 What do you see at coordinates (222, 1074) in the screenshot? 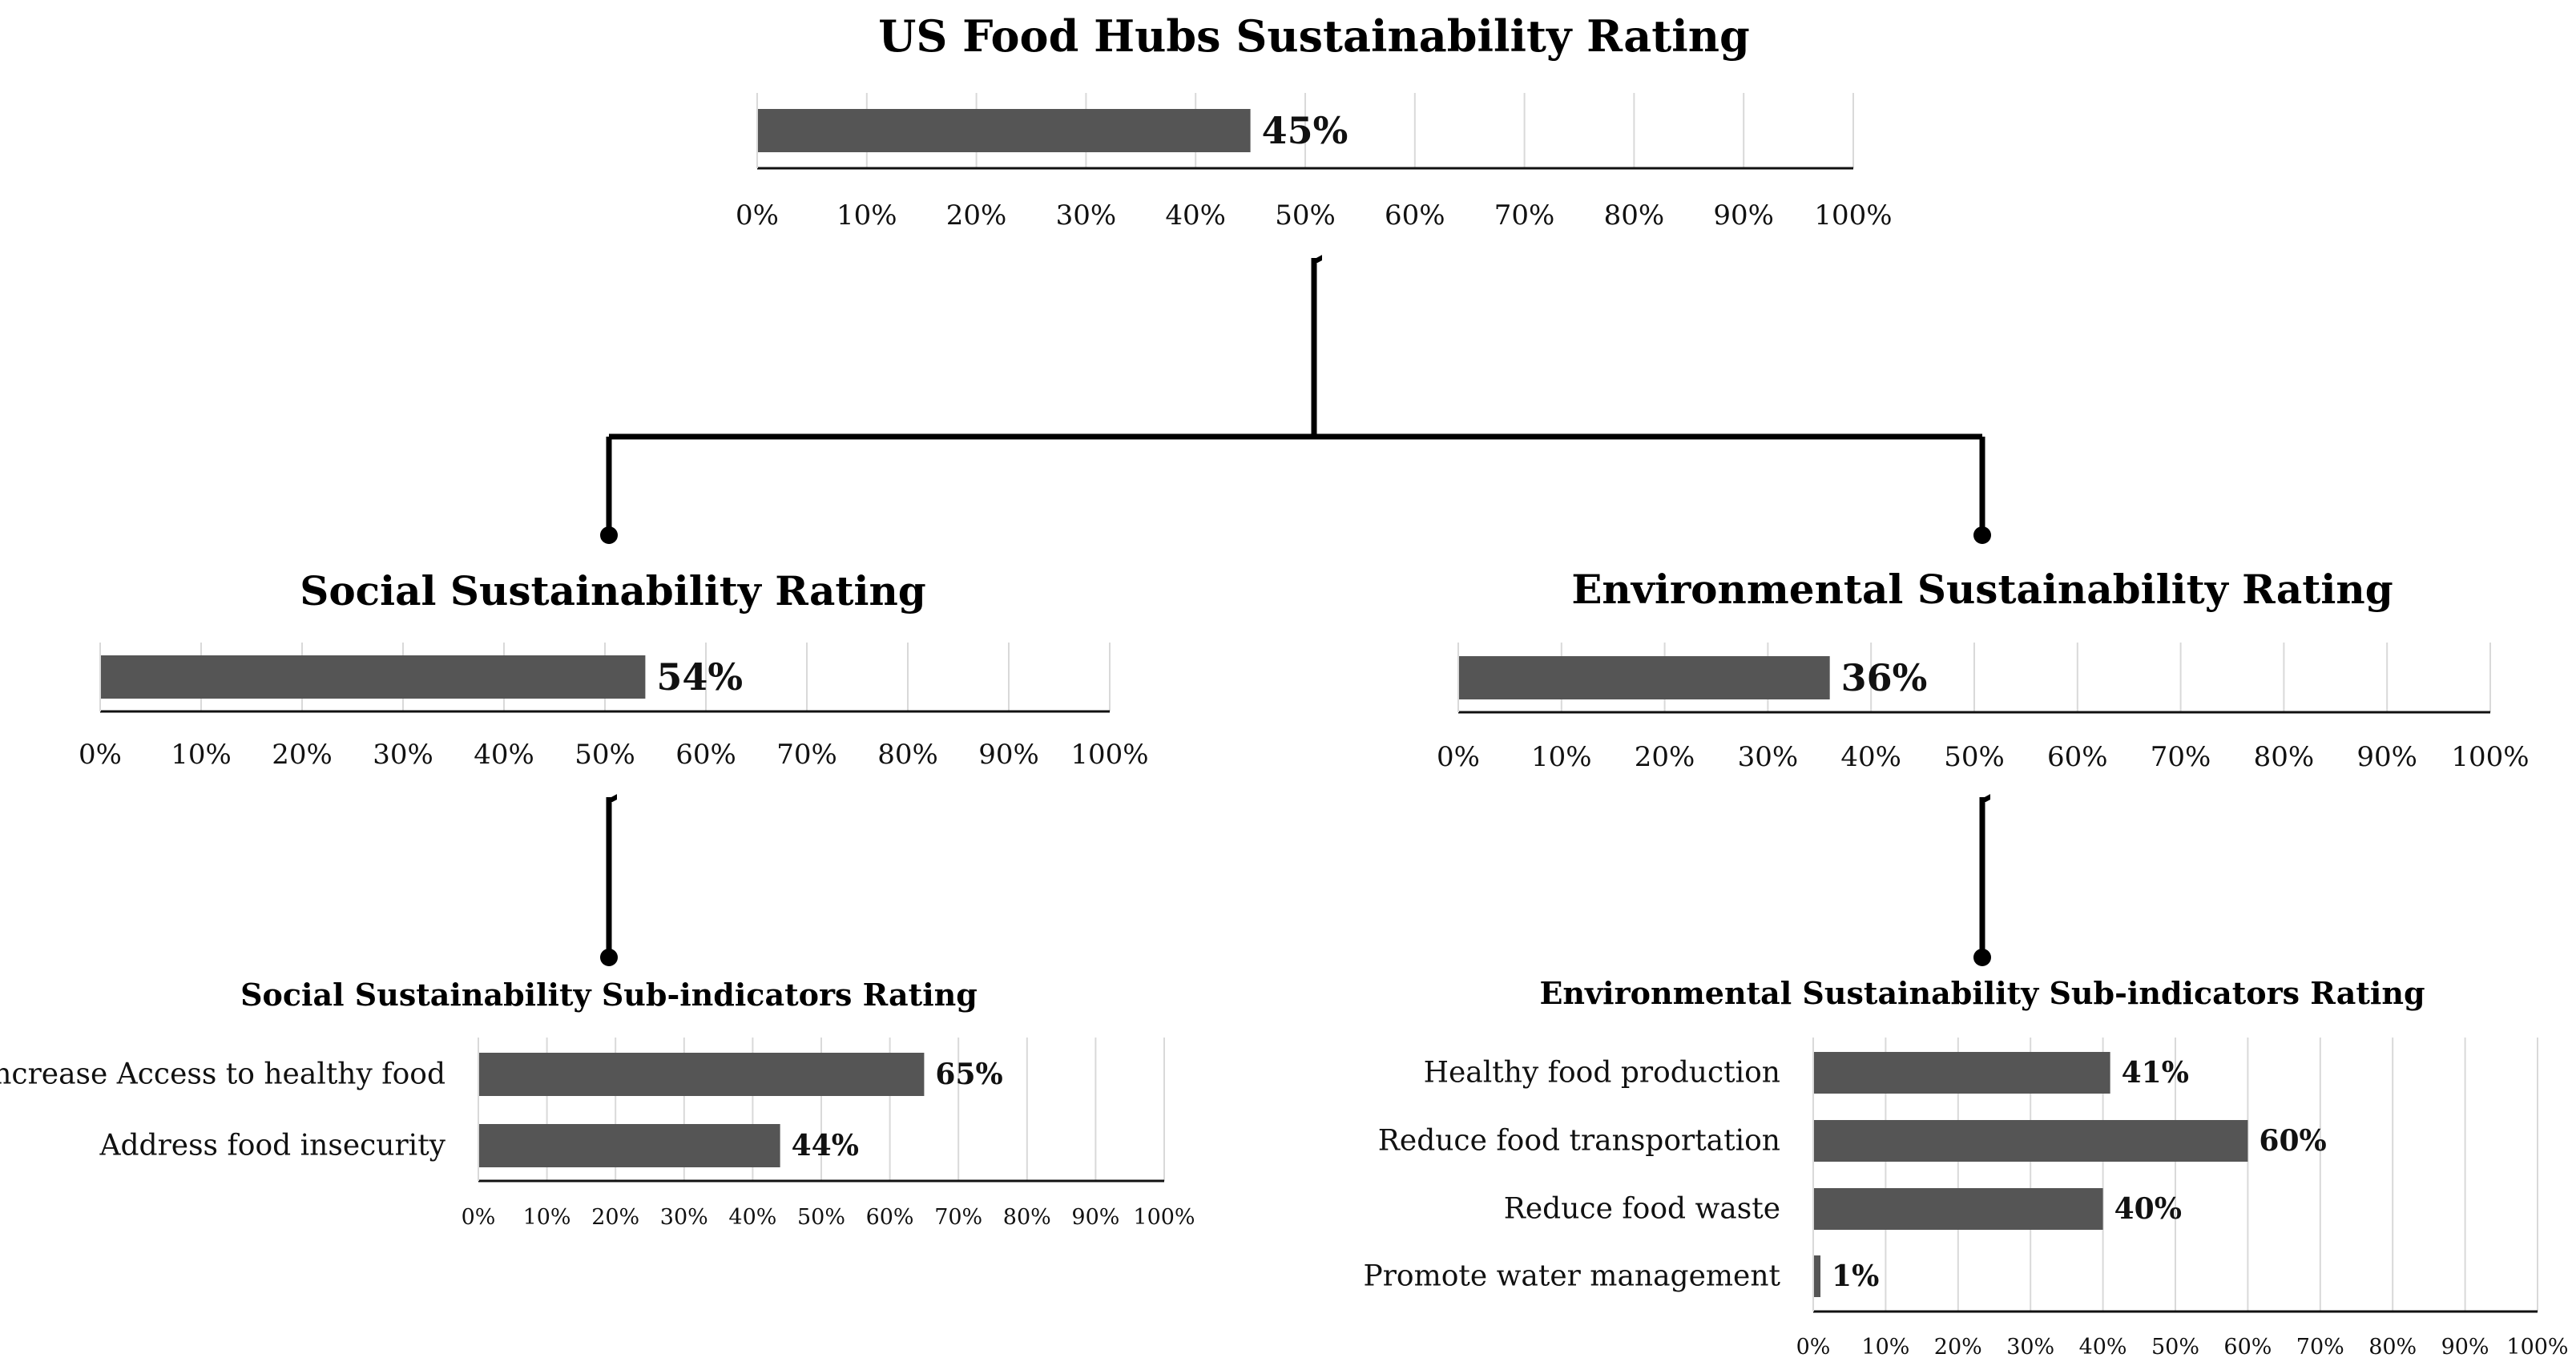
I see `social-sub-category-label-1: Increase Access to healthy food` at bounding box center [222, 1074].